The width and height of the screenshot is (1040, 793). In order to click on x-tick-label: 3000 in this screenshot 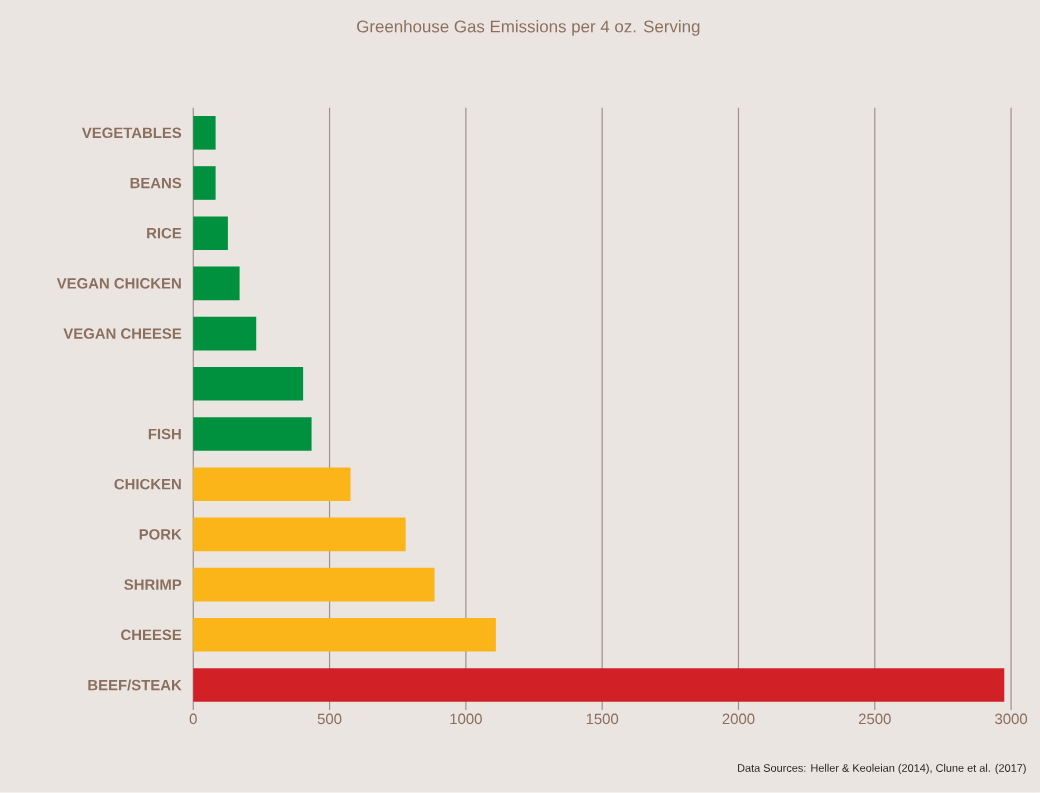, I will do `click(1011, 719)`.